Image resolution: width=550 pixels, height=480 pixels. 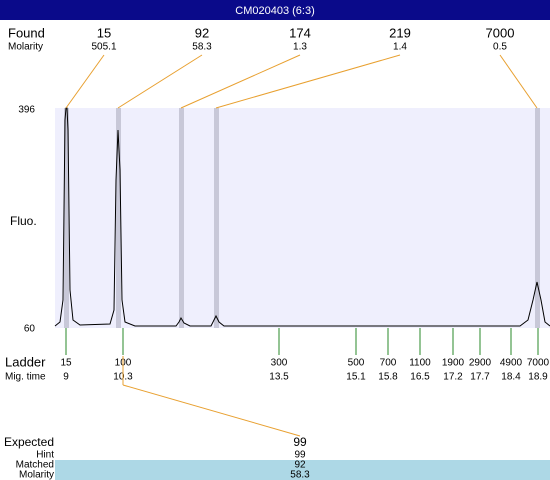 What do you see at coordinates (26, 32) in the screenshot?
I see `found-label: Found` at bounding box center [26, 32].